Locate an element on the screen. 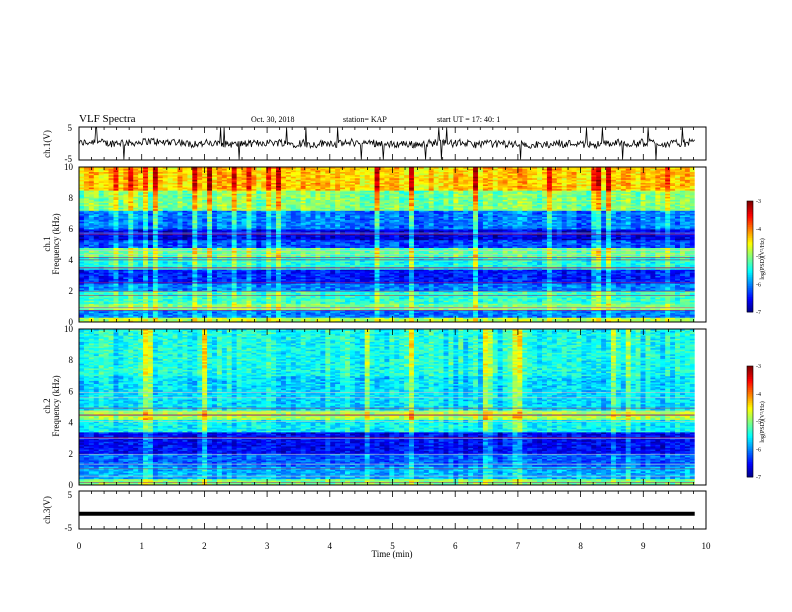 The image size is (792, 612). figure-title: VLF Spectra is located at coordinates (107, 119).